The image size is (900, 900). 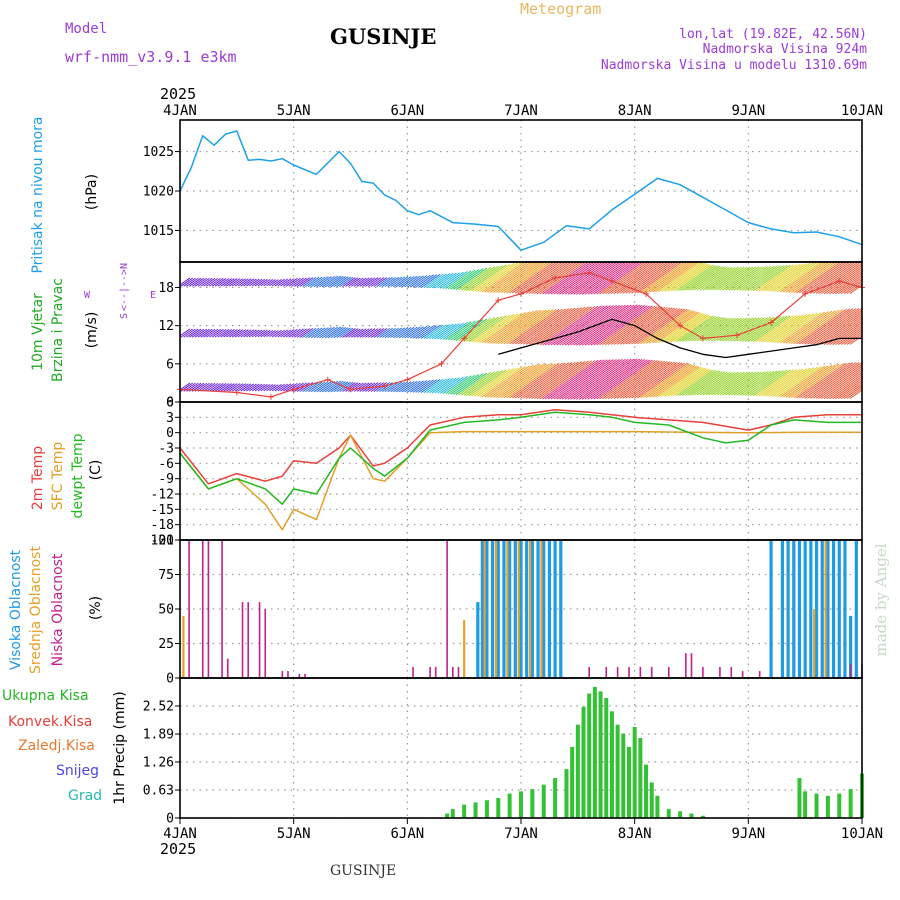 I want to click on temp-label-2m: 2m Temp, so click(x=38, y=478).